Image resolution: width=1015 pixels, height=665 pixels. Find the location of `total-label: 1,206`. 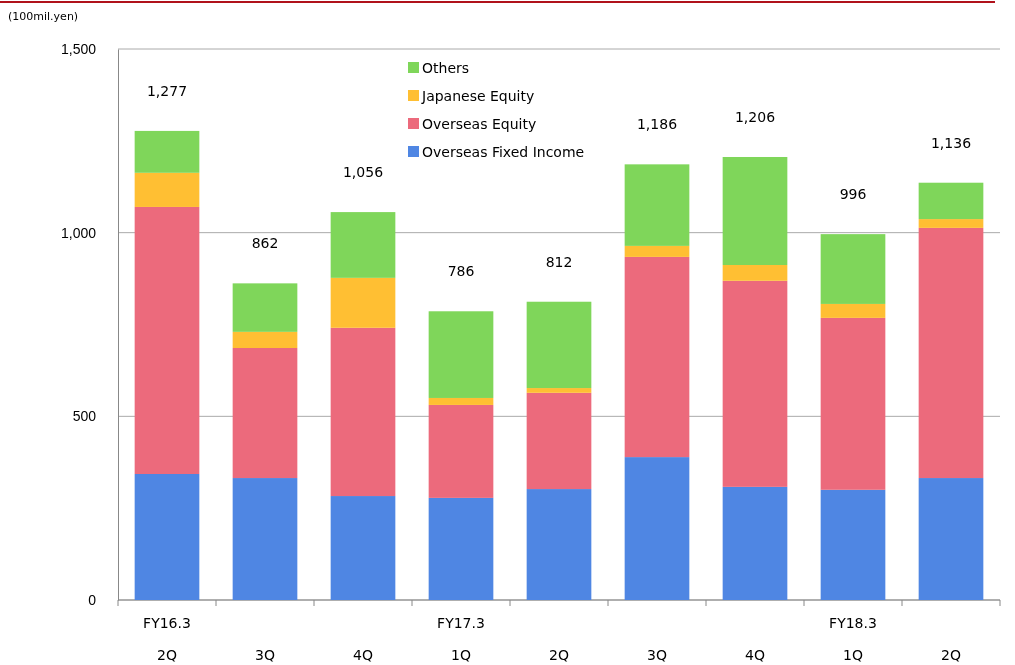

total-label: 1,206 is located at coordinates (755, 117).